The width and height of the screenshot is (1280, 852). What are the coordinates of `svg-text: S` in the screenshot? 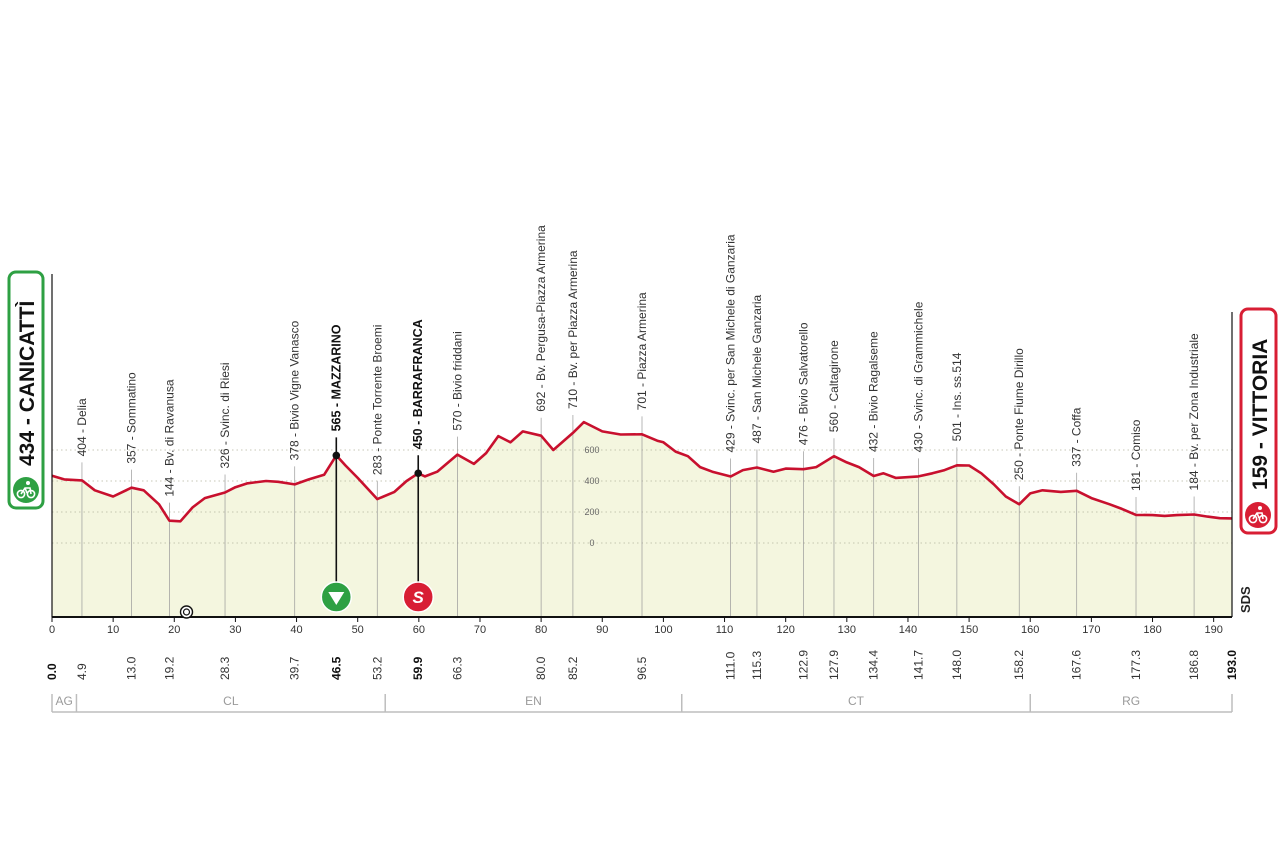 It's located at (419, 597).